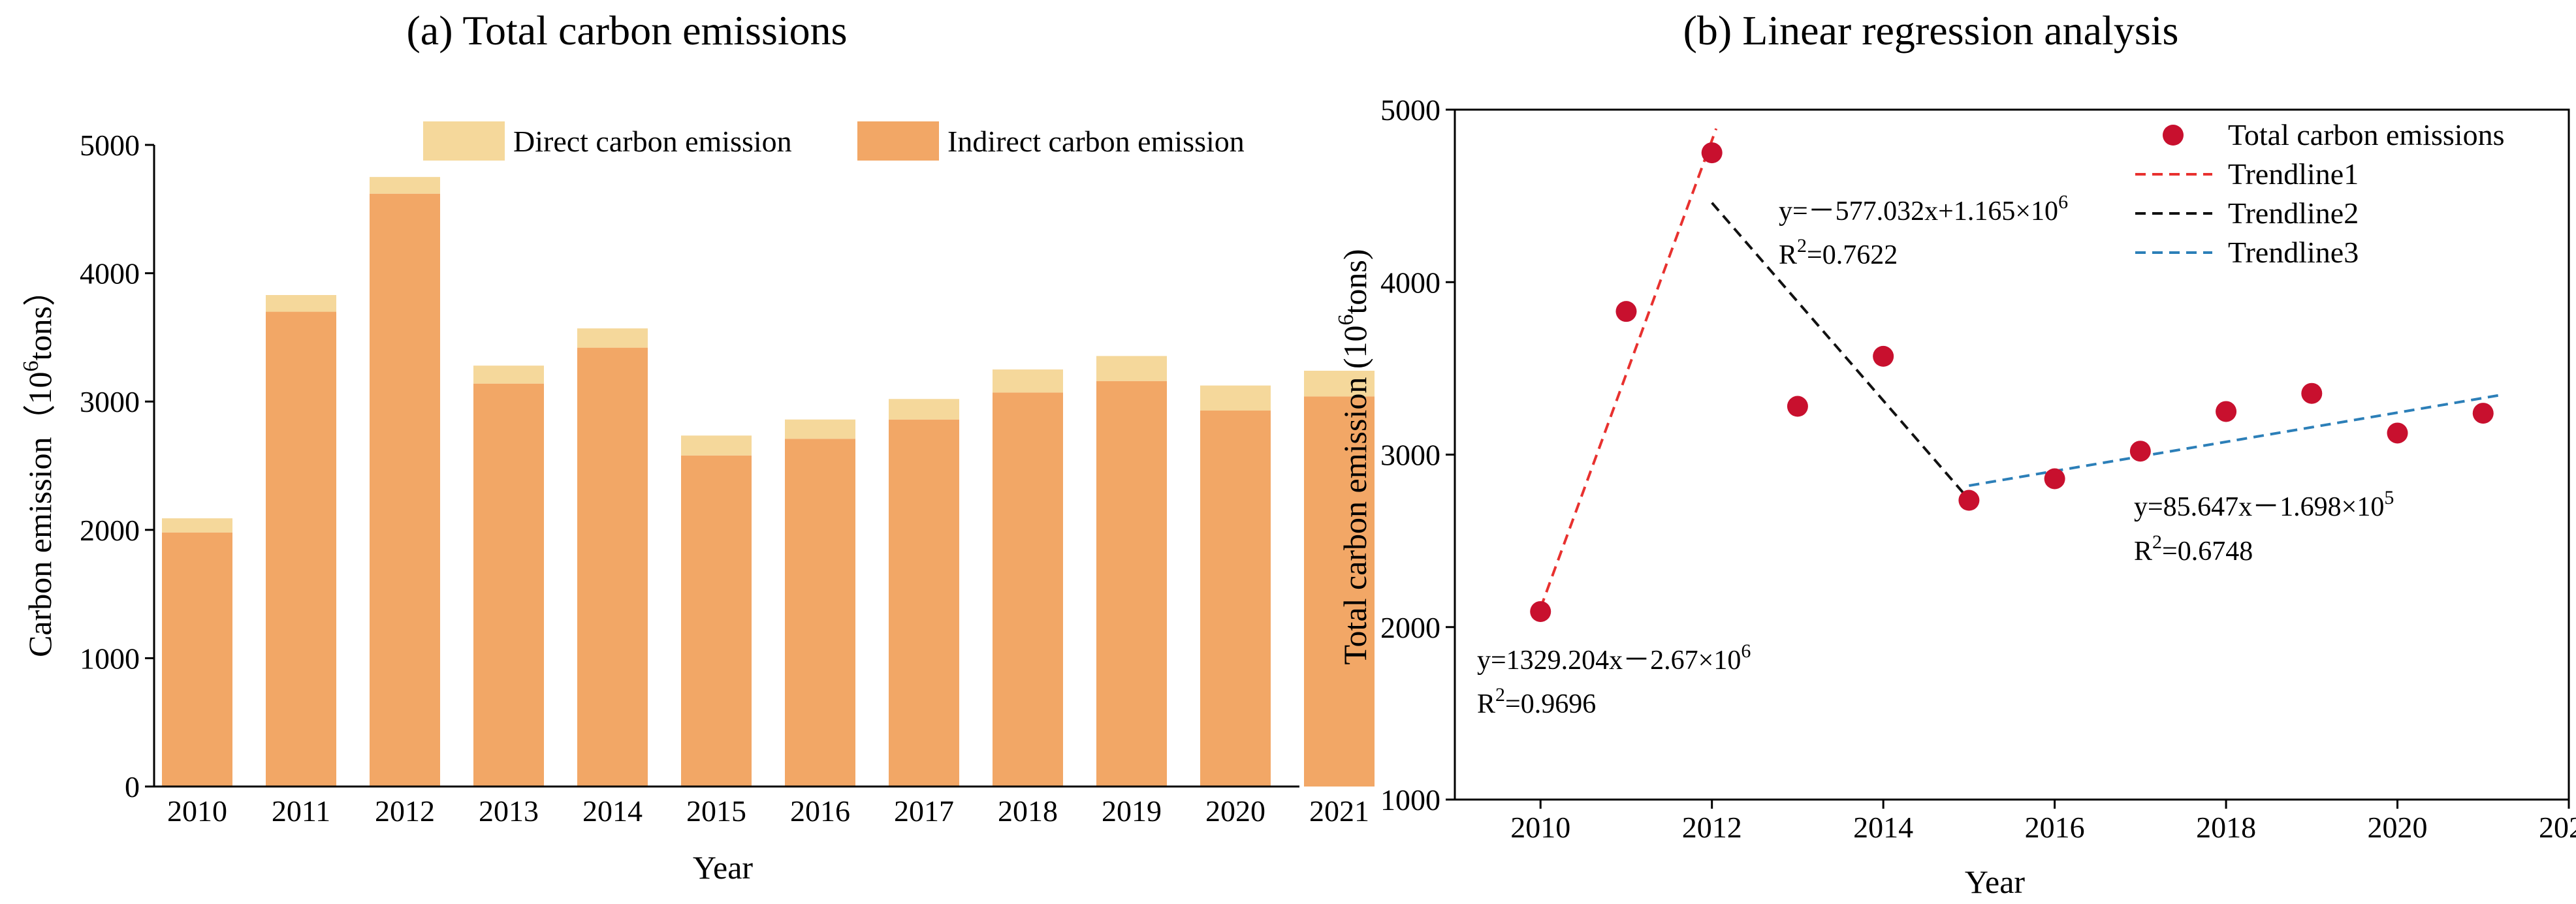 The width and height of the screenshot is (2576, 904). Describe the element at coordinates (924, 811) in the screenshot. I see `x-tick-label-2017: 2017` at that location.